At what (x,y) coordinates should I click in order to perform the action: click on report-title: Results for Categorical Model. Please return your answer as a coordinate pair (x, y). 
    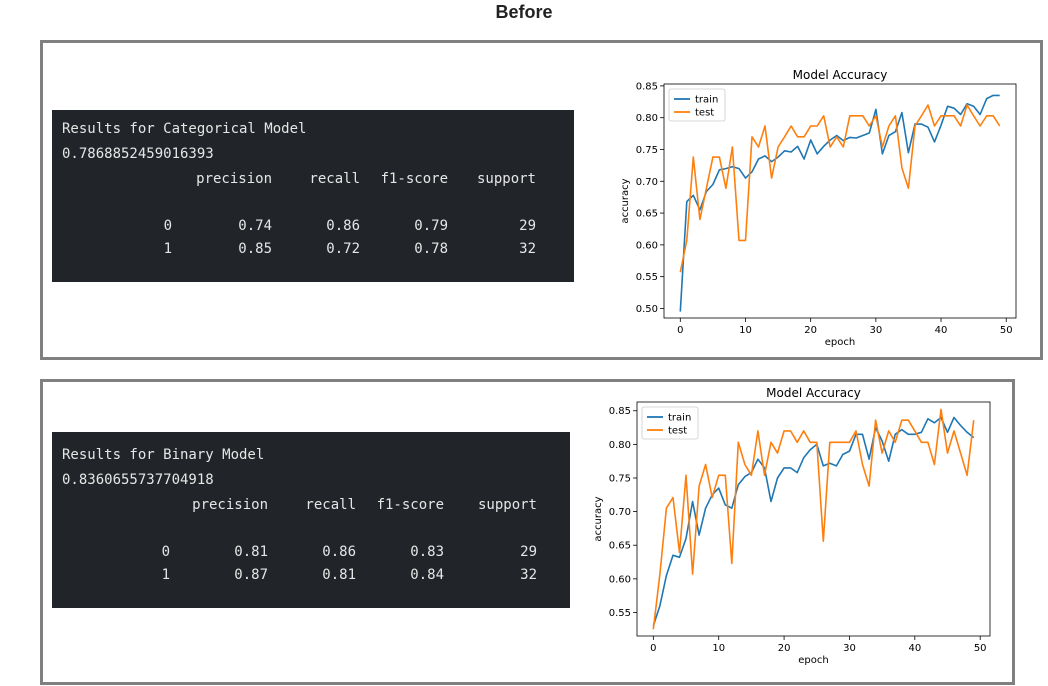
    Looking at the image, I should click on (184, 129).